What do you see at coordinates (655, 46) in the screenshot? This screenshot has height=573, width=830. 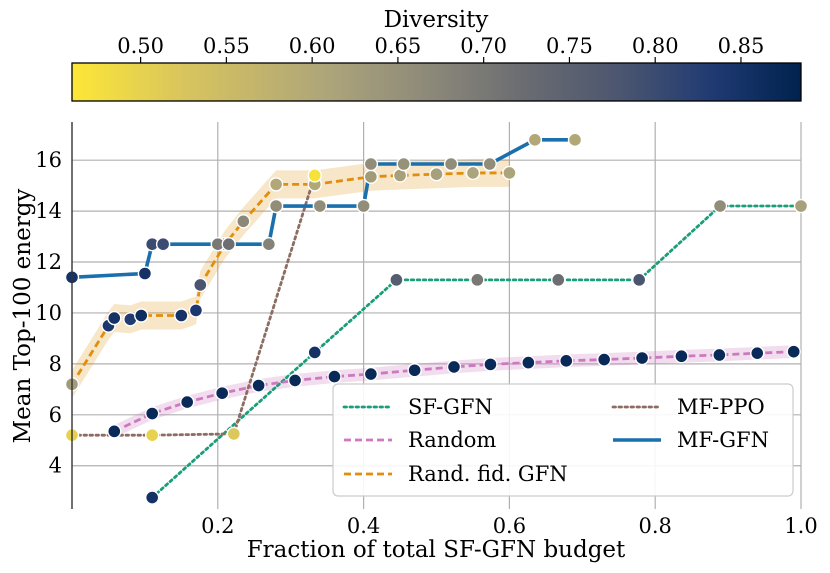 I see `colorbar-tick-label: 0.80` at bounding box center [655, 46].